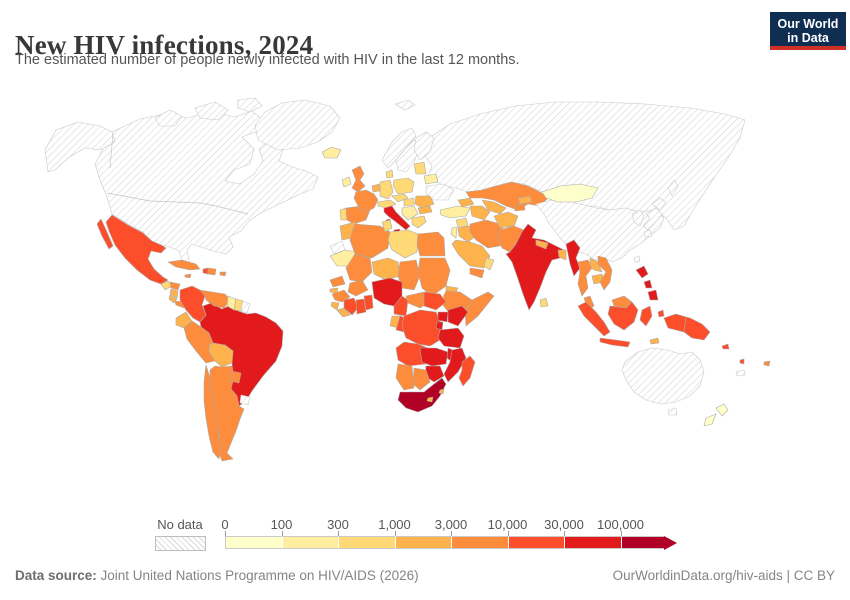 Image resolution: width=850 pixels, height=600 pixels. Describe the element at coordinates (205, 271) in the screenshot. I see `country-haiti` at that location.